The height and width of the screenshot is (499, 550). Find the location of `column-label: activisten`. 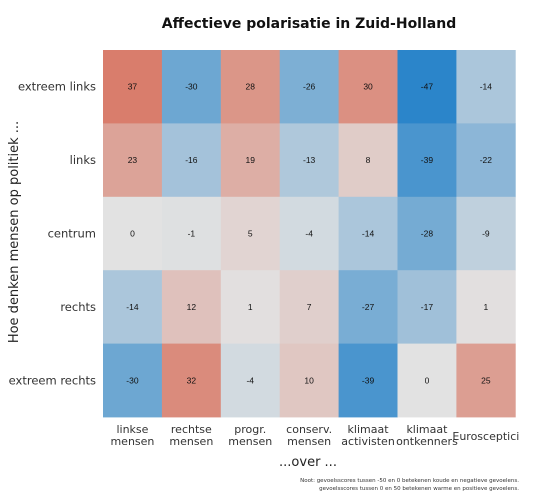

column-label: activisten is located at coordinates (368, 441).